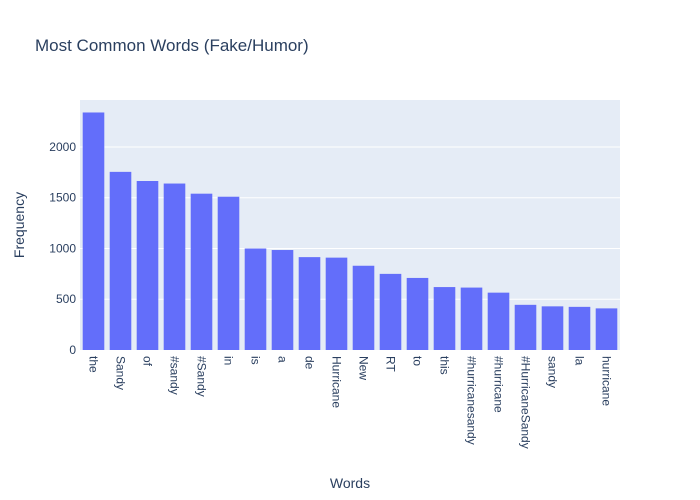 The height and width of the screenshot is (500, 700). I want to click on x-tick-label: #HurricaneSandy, so click(526, 402).